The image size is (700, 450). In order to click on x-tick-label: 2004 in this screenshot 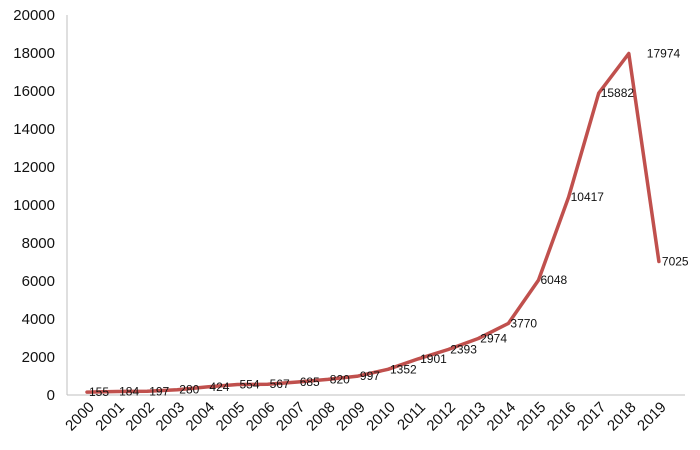, I will do `click(201, 417)`.